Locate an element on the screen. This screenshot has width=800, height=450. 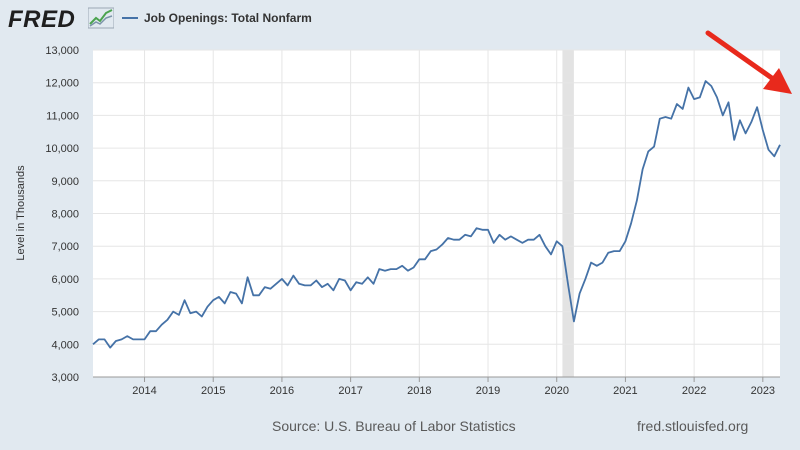
x-tick-label: 2021 is located at coordinates (625, 391).